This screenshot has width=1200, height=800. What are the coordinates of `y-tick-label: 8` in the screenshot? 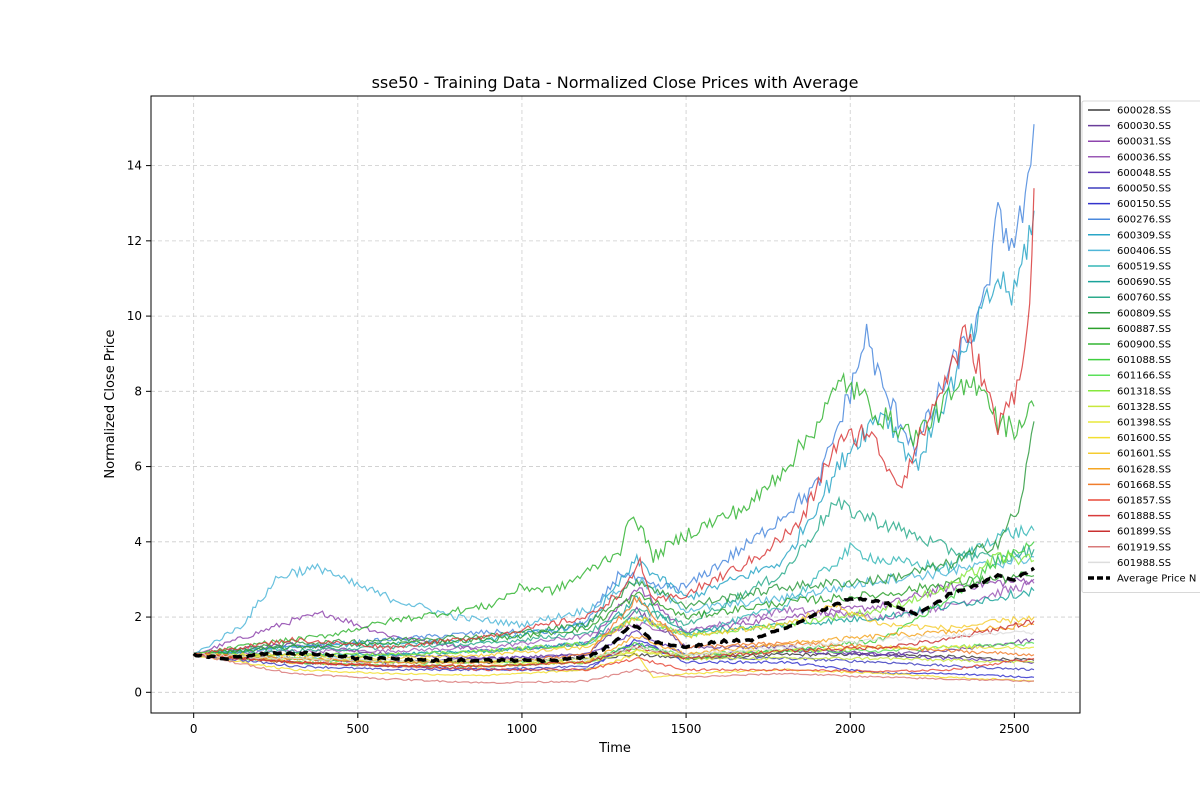 It's located at (138, 391).